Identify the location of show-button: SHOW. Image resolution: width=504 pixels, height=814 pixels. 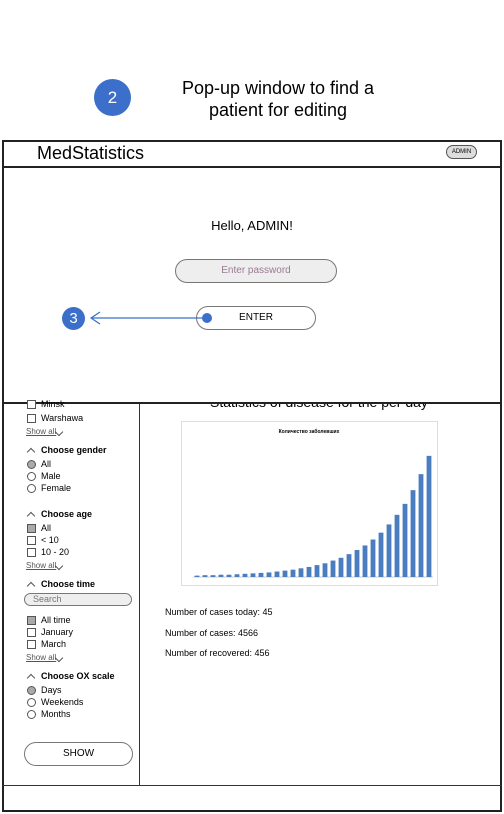
(78, 754).